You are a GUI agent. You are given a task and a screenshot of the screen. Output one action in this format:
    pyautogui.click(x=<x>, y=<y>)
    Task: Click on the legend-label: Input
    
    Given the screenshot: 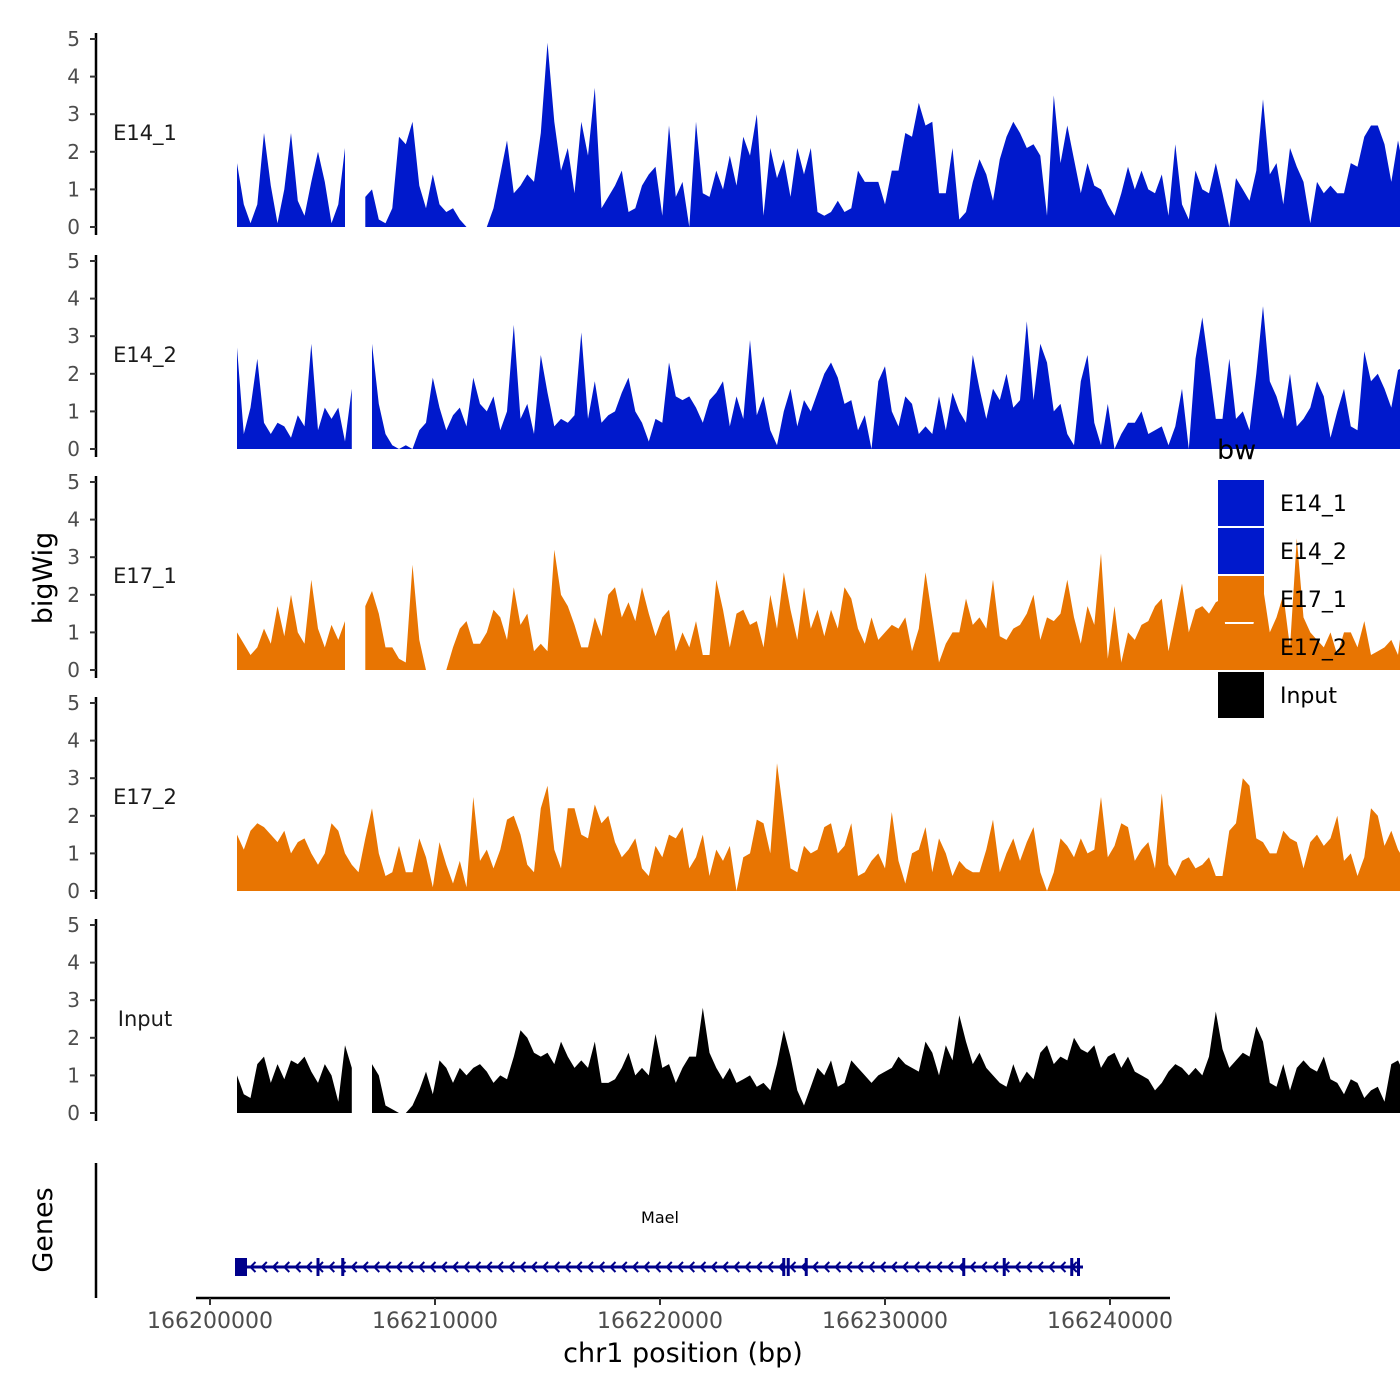 What is the action you would take?
    pyautogui.click(x=1308, y=696)
    